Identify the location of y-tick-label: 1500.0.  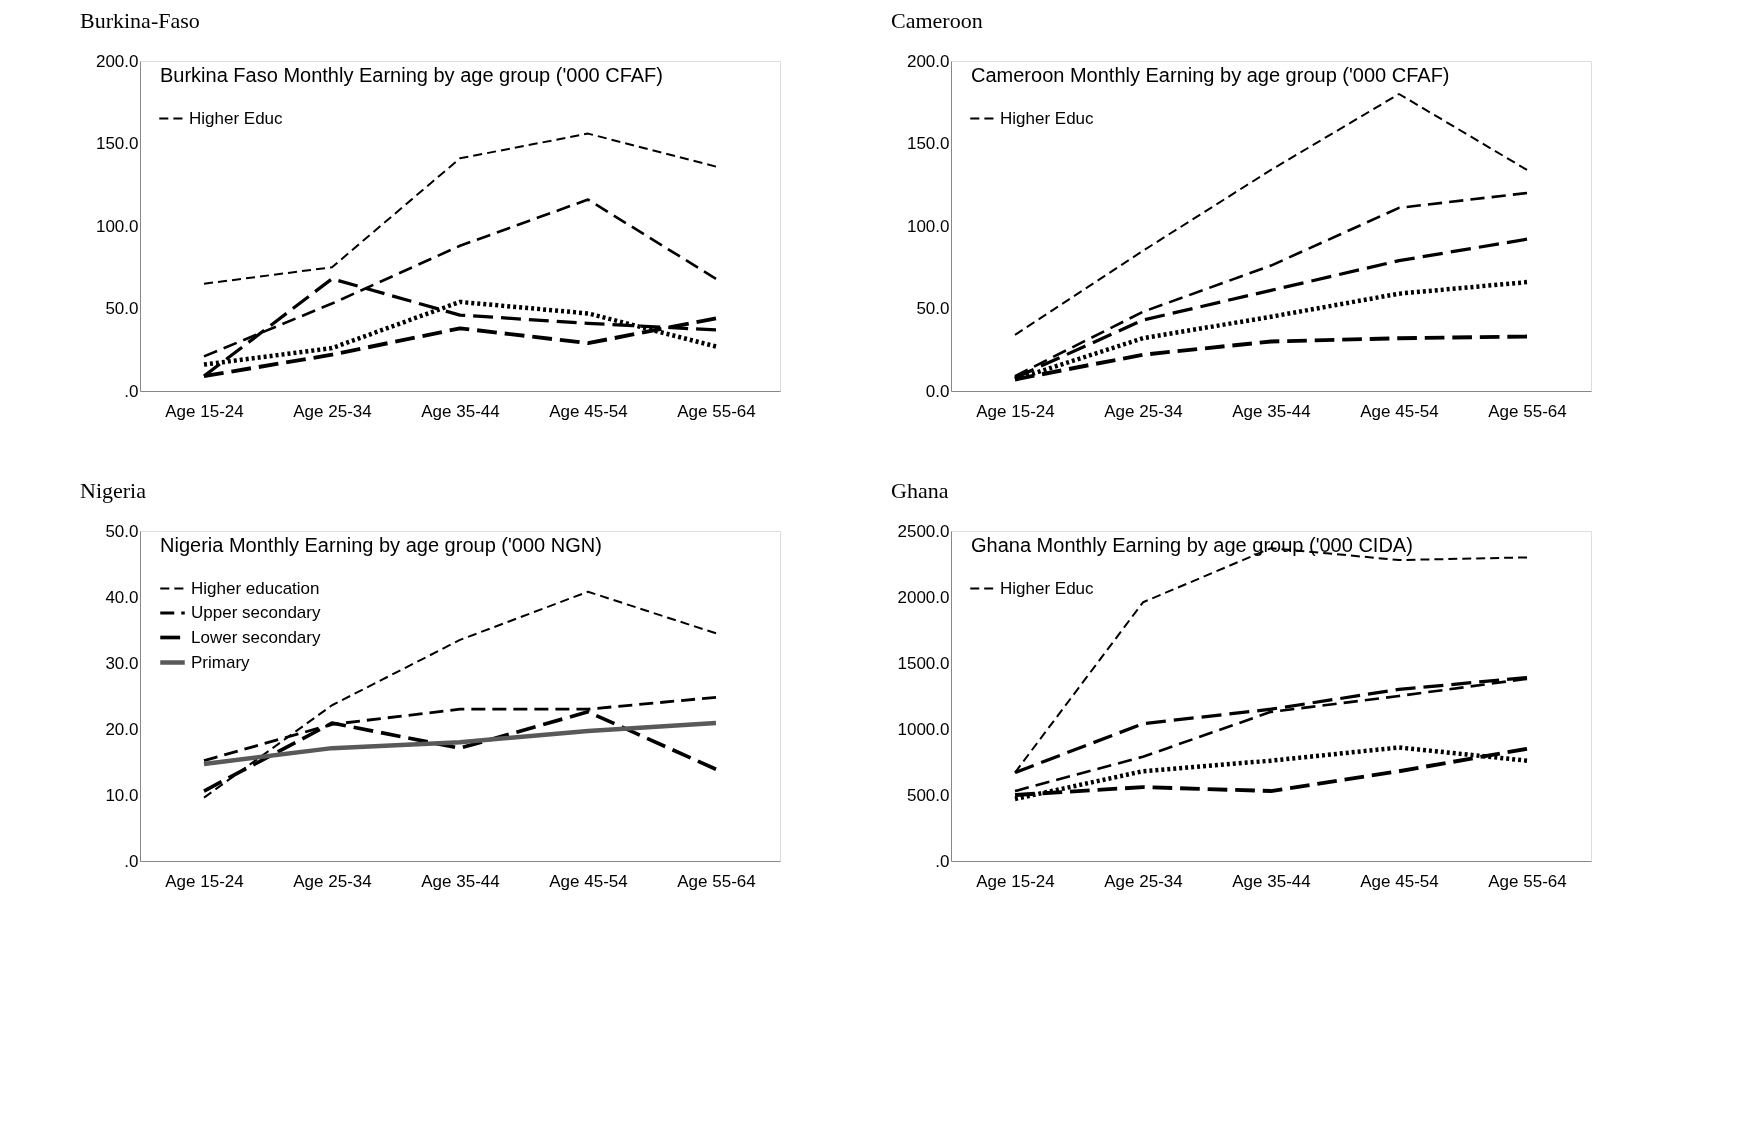
(923, 663).